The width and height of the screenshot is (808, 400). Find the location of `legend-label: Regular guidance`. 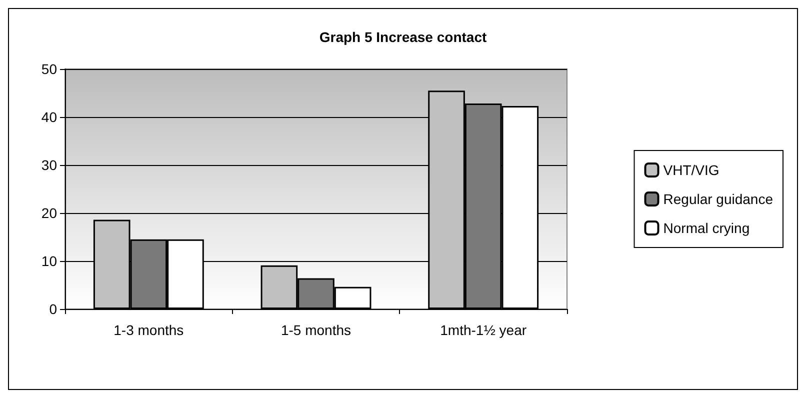

legend-label: Regular guidance is located at coordinates (718, 199).